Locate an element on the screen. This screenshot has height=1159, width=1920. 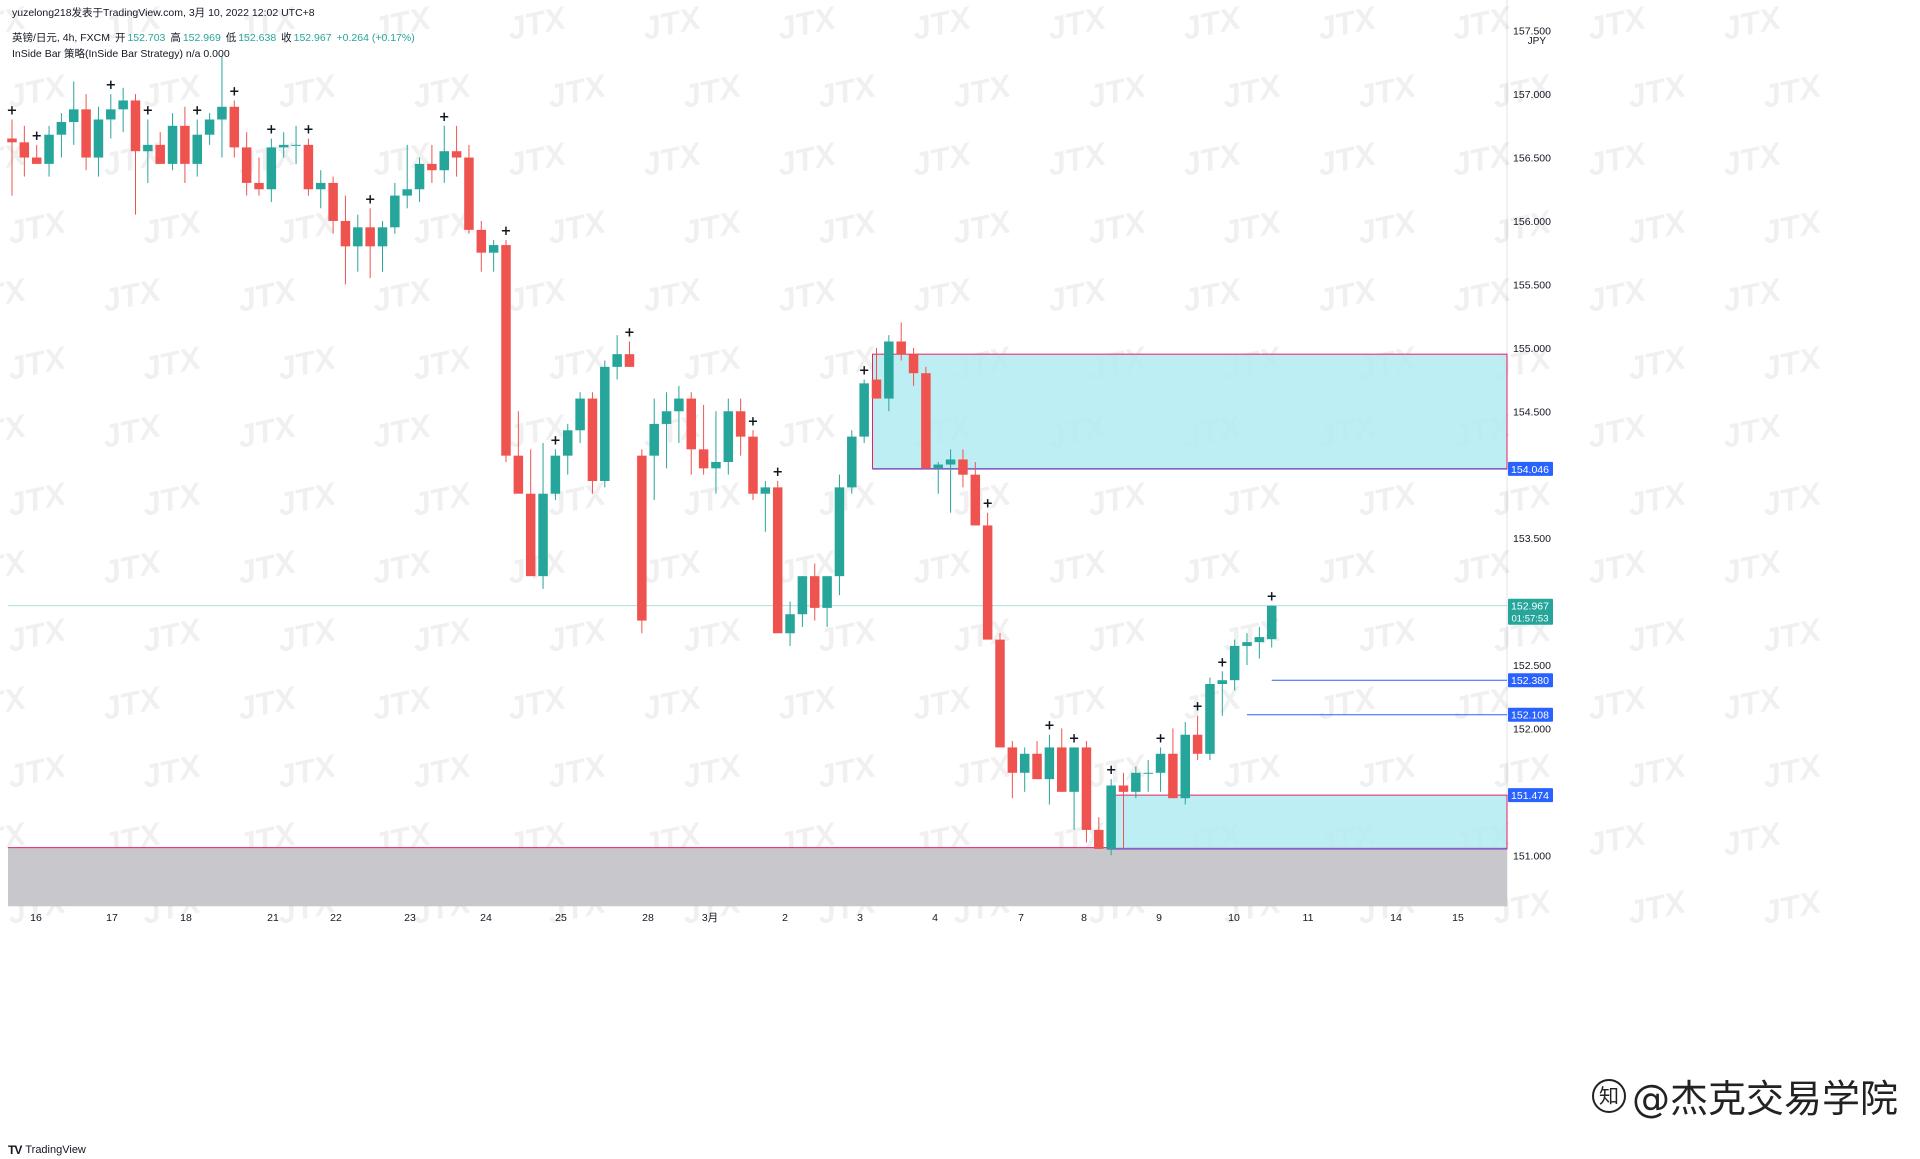
x-tick-label: 16 is located at coordinates (36, 918).